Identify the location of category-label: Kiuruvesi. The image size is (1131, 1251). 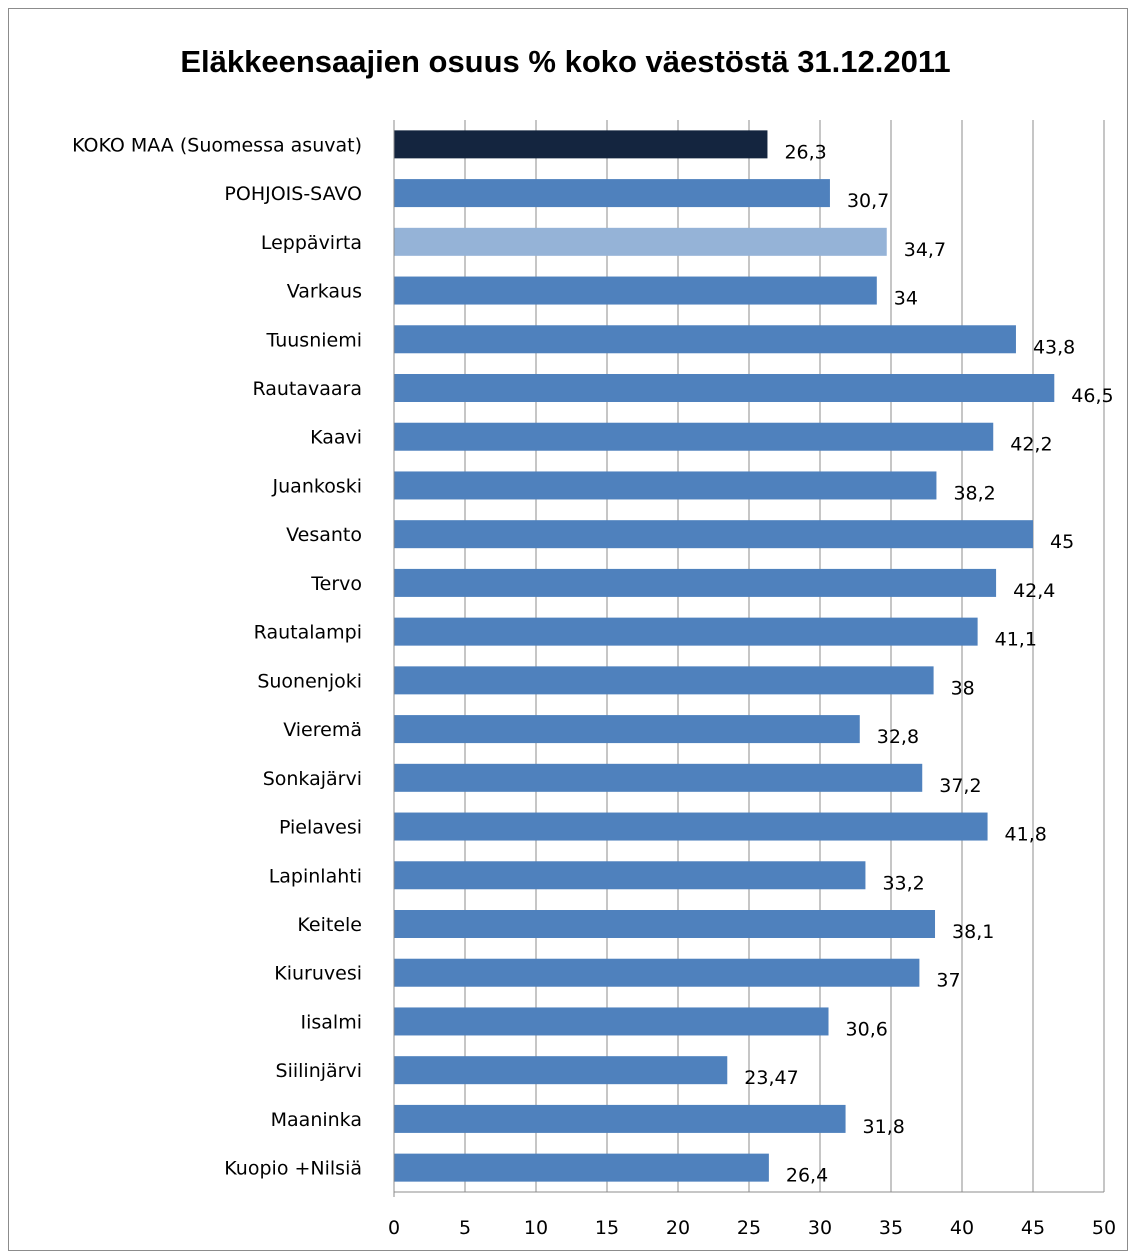
(318, 974).